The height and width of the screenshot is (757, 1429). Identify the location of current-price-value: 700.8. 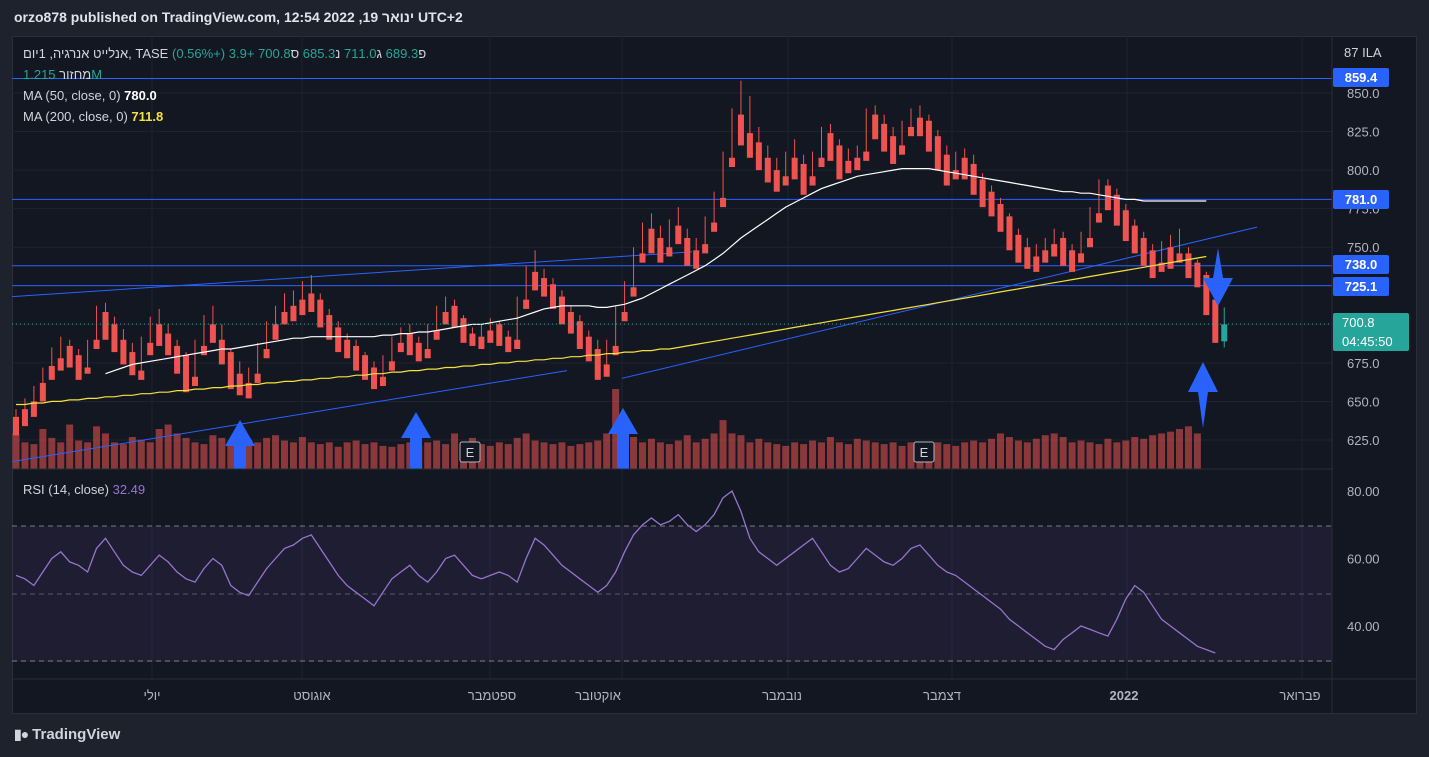
(1358, 322).